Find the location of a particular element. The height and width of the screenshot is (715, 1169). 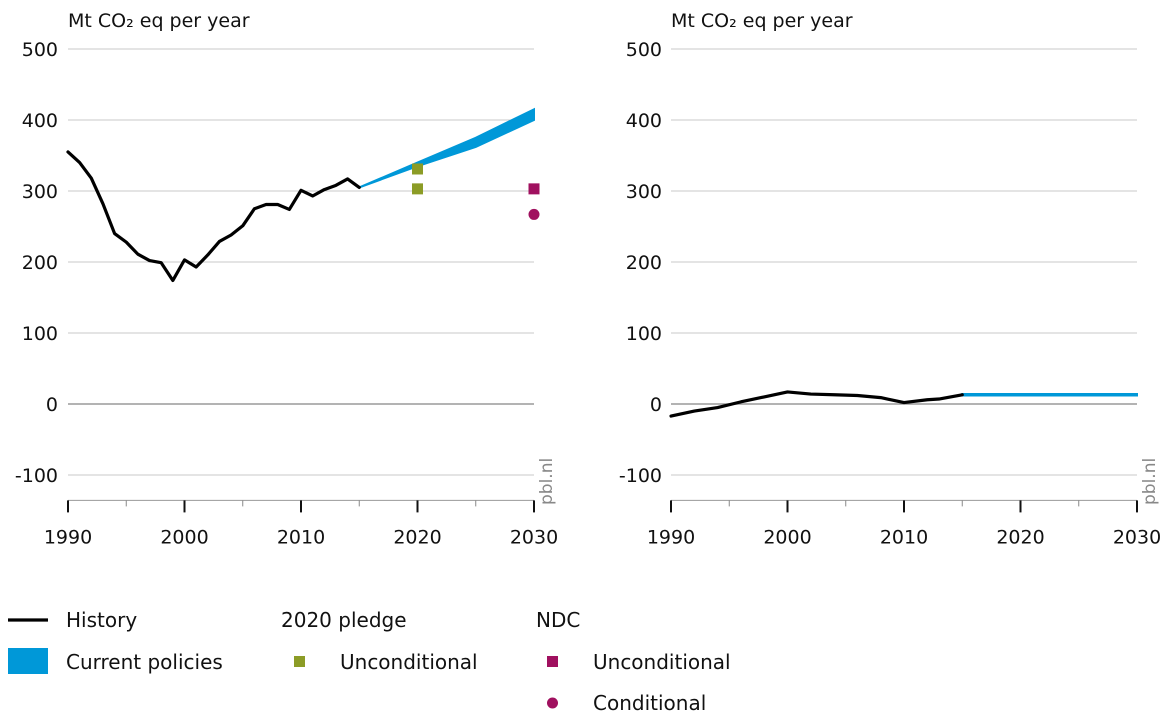

legend-history-label: History is located at coordinates (101, 620).